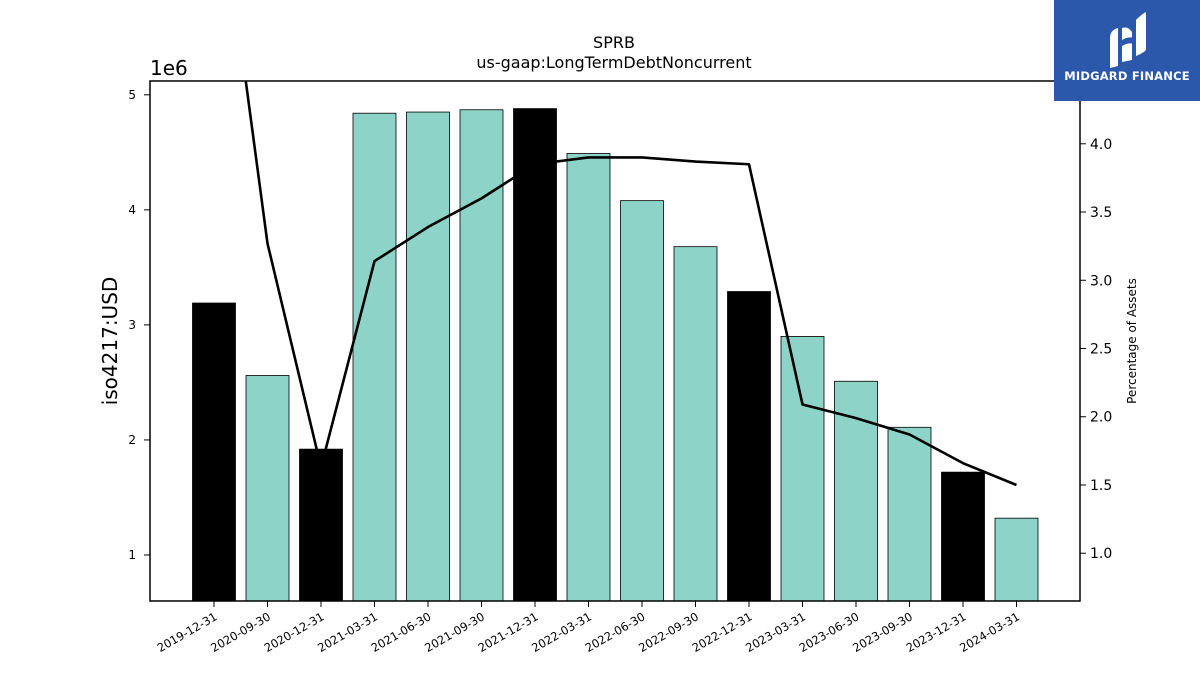 The image size is (1200, 675). Describe the element at coordinates (1127, 76) in the screenshot. I see `logo-name: MIDGARD FINANCE` at that location.